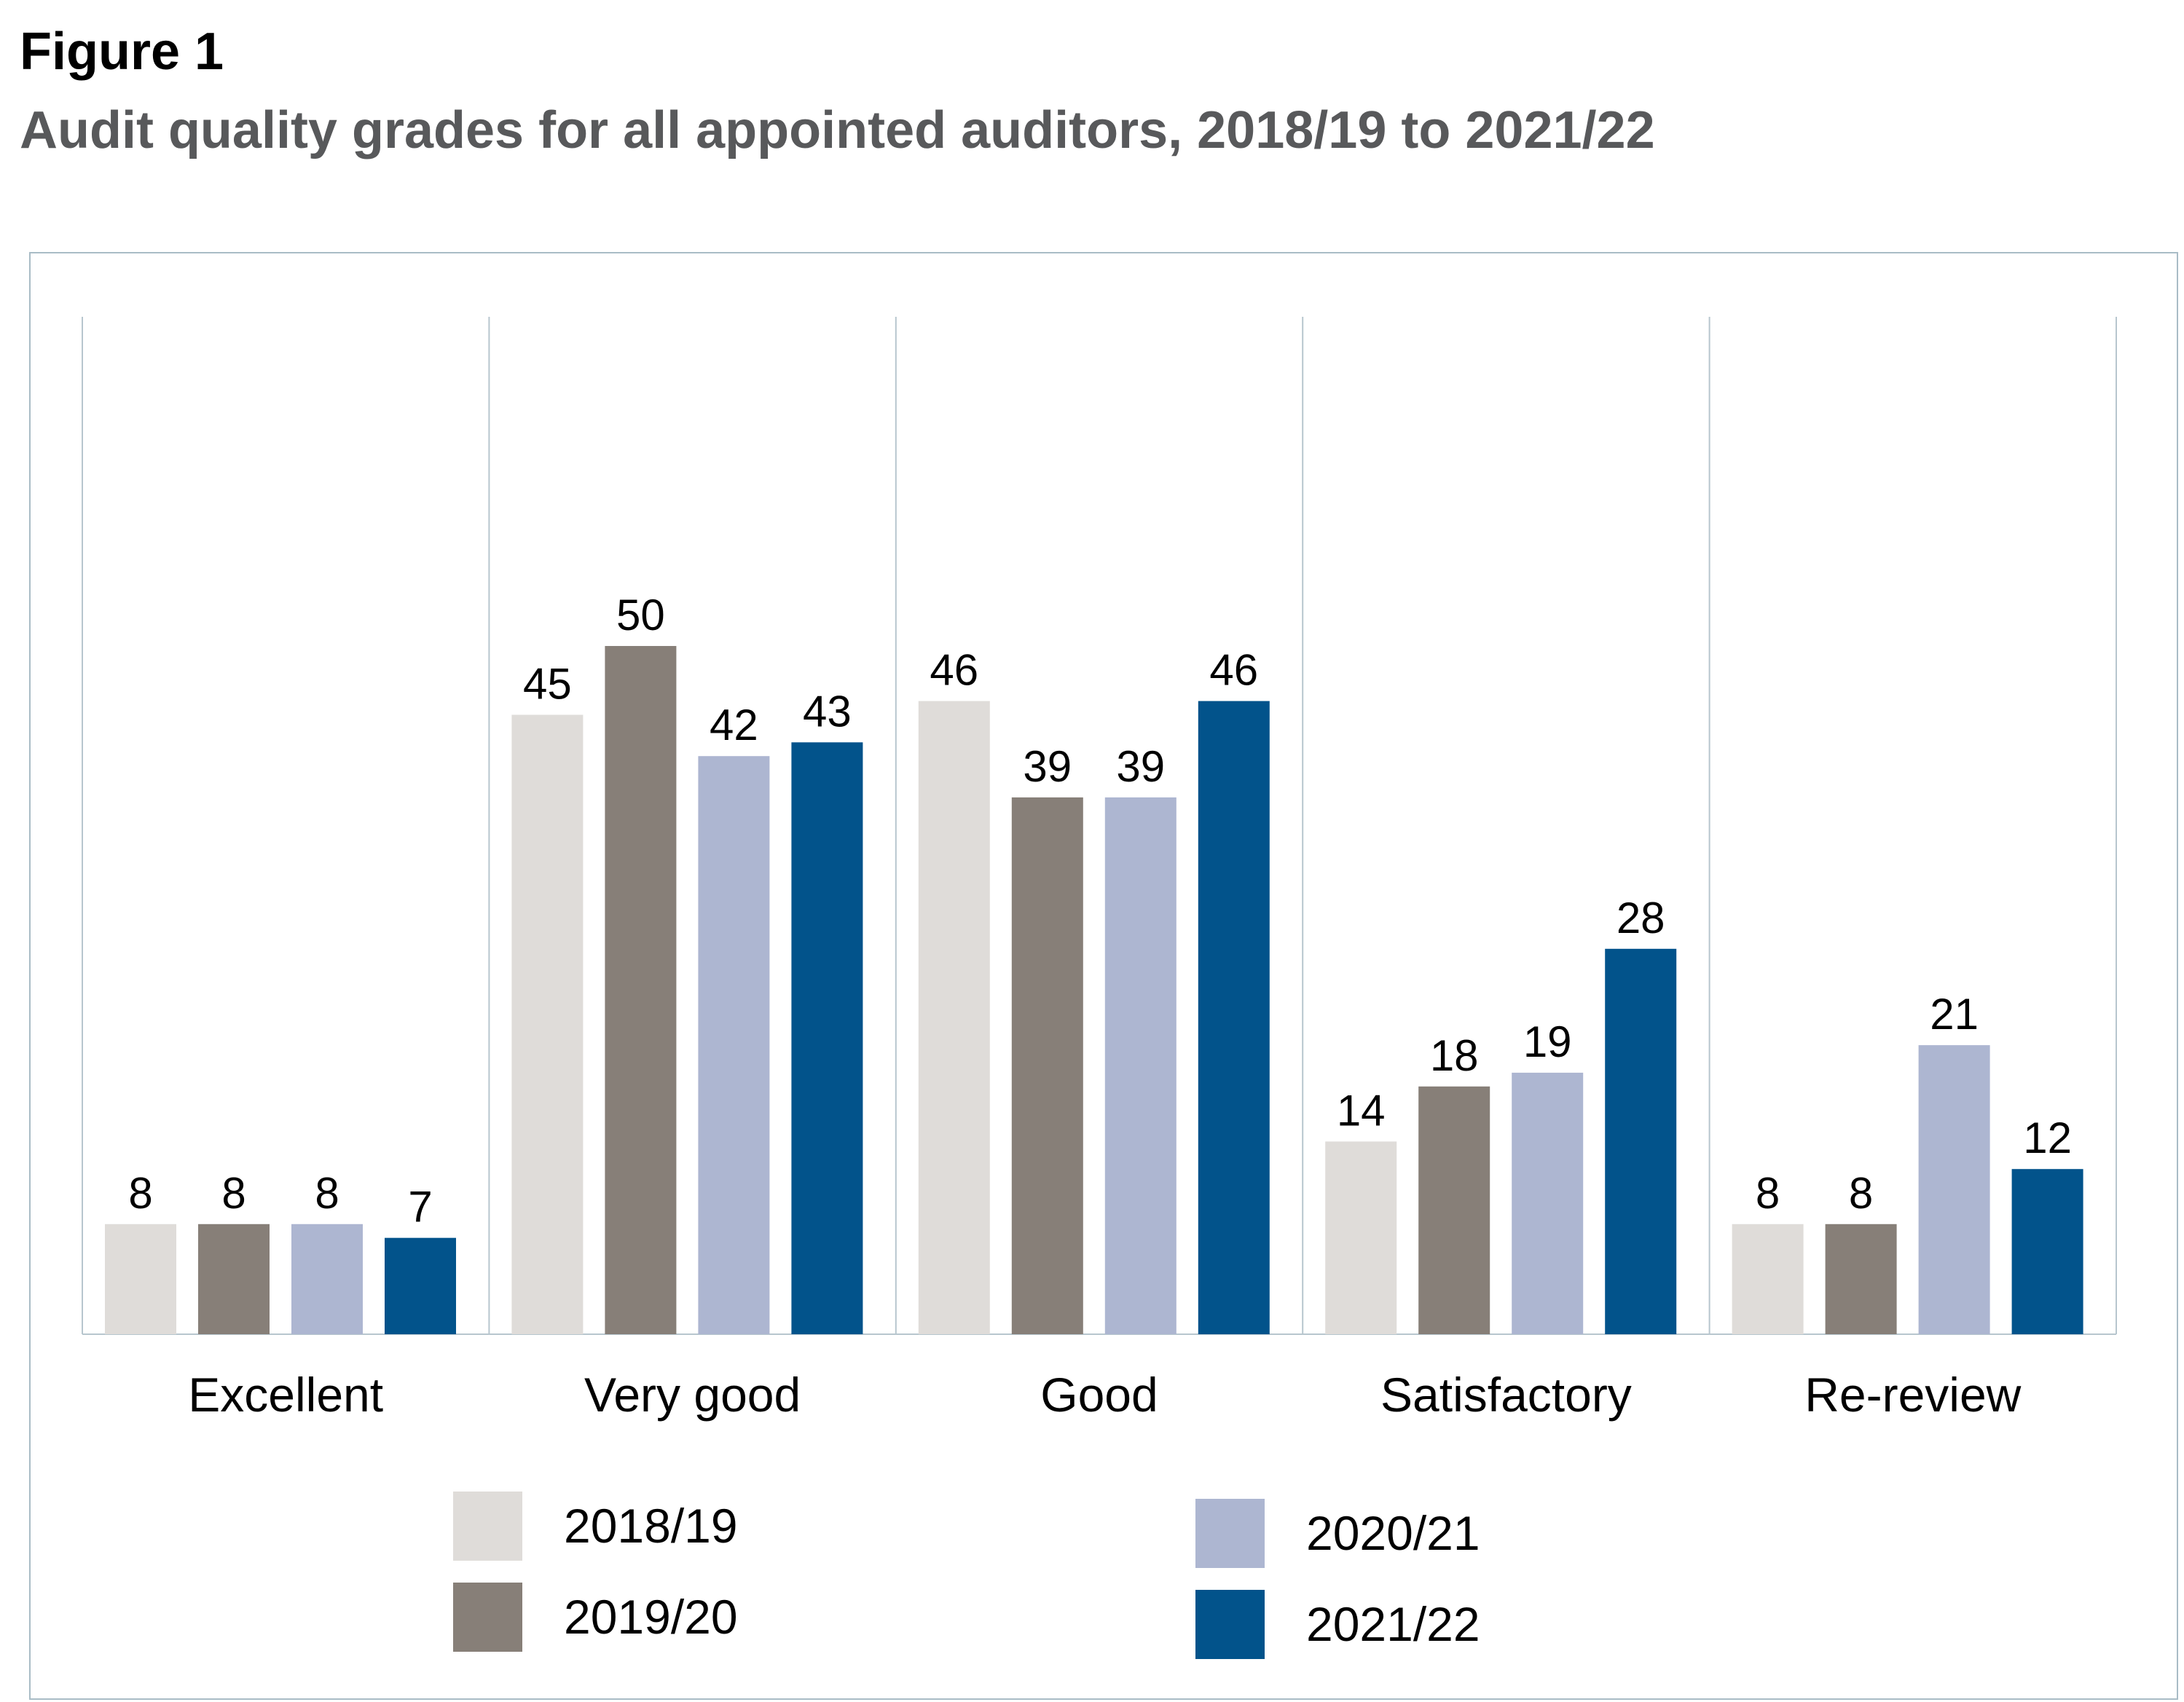 Image resolution: width=2184 pixels, height=1702 pixels. Describe the element at coordinates (651, 1617) in the screenshot. I see `legend-label: 2019/20` at that location.